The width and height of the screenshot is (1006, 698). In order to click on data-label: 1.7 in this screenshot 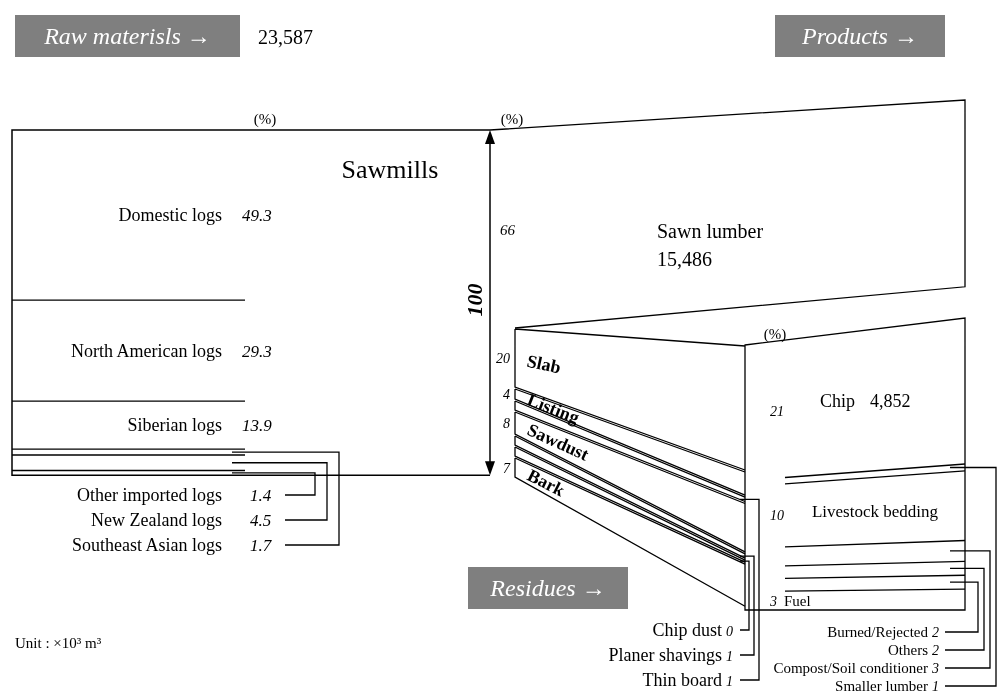, I will do `click(261, 545)`.